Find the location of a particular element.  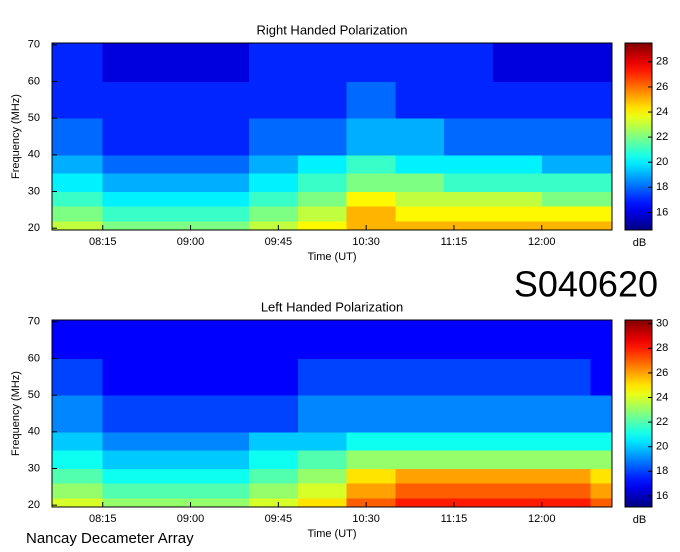

observation-id: S040620 is located at coordinates (586, 284).